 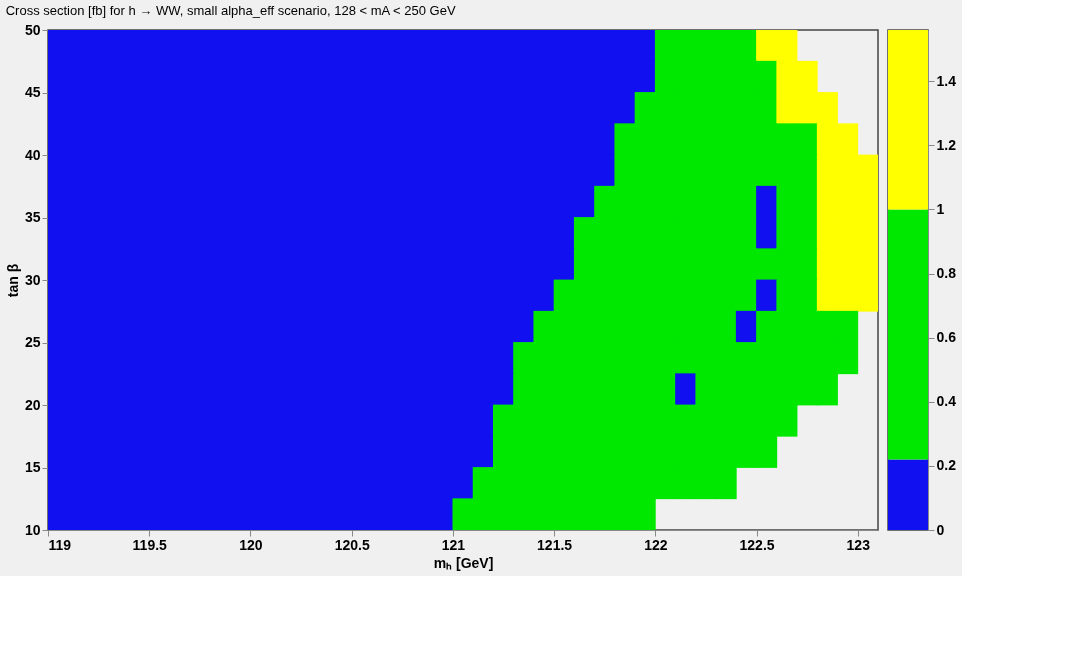 What do you see at coordinates (555, 544) in the screenshot?
I see `x-tick-label: 121.5` at bounding box center [555, 544].